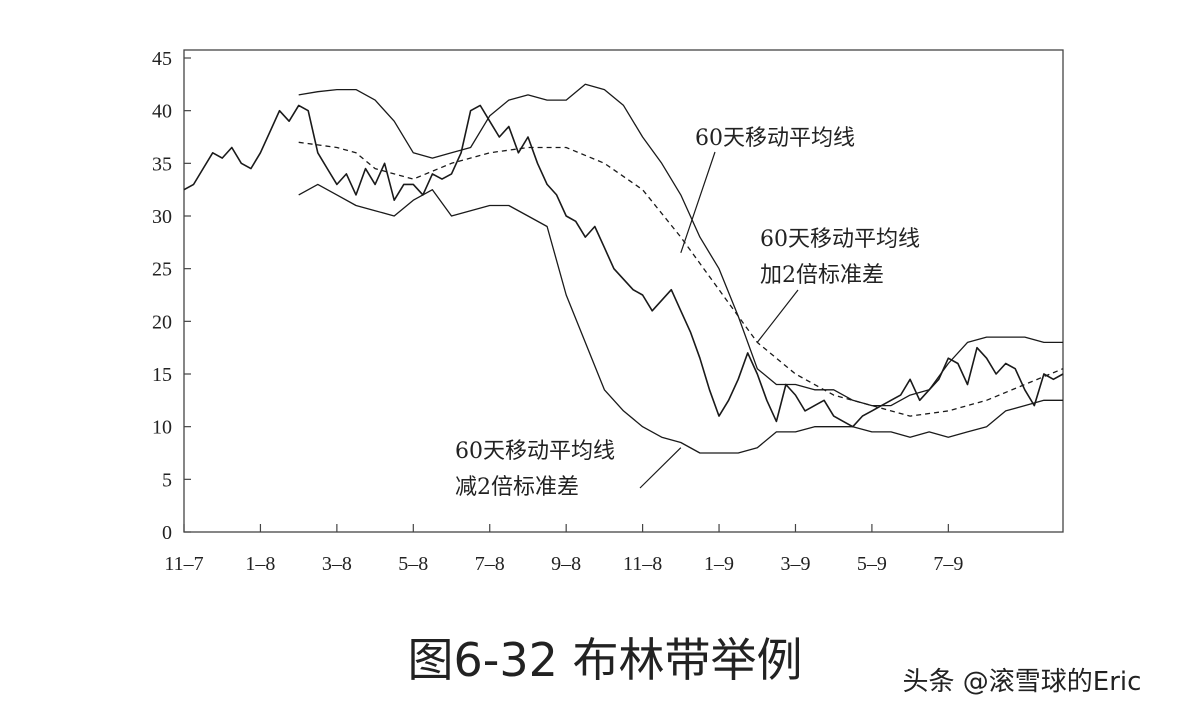 The height and width of the screenshot is (714, 1181). What do you see at coordinates (162, 428) in the screenshot?
I see `y-tick-label: 10` at bounding box center [162, 428].